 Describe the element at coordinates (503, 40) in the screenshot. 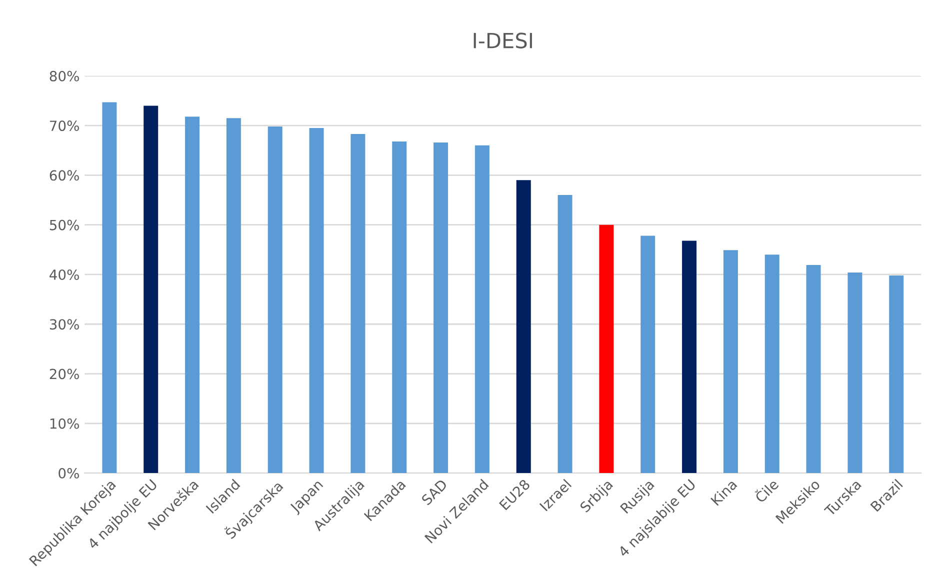

I see `chart-title: I-DESI` at that location.